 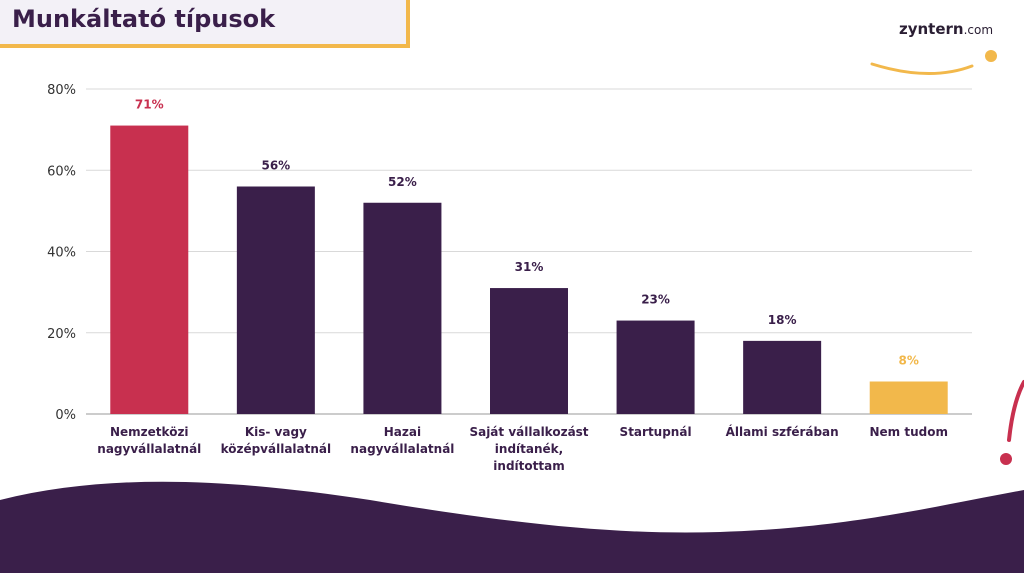 I want to click on x-tick-label: Kis- vagy középvállalatnál, so click(x=276, y=440).